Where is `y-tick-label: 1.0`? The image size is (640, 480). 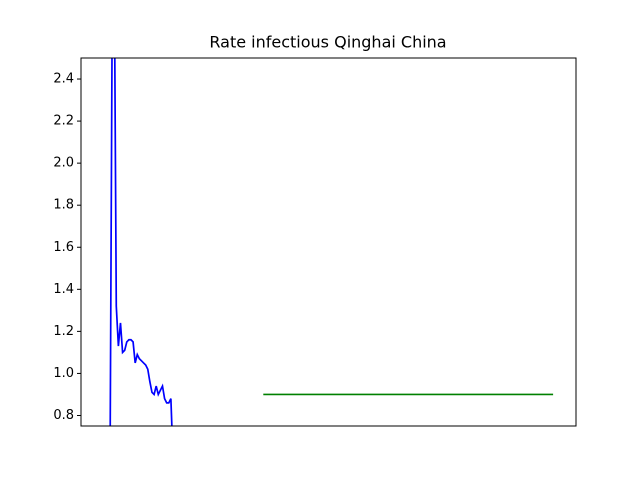
y-tick-label: 1.0 is located at coordinates (63, 373).